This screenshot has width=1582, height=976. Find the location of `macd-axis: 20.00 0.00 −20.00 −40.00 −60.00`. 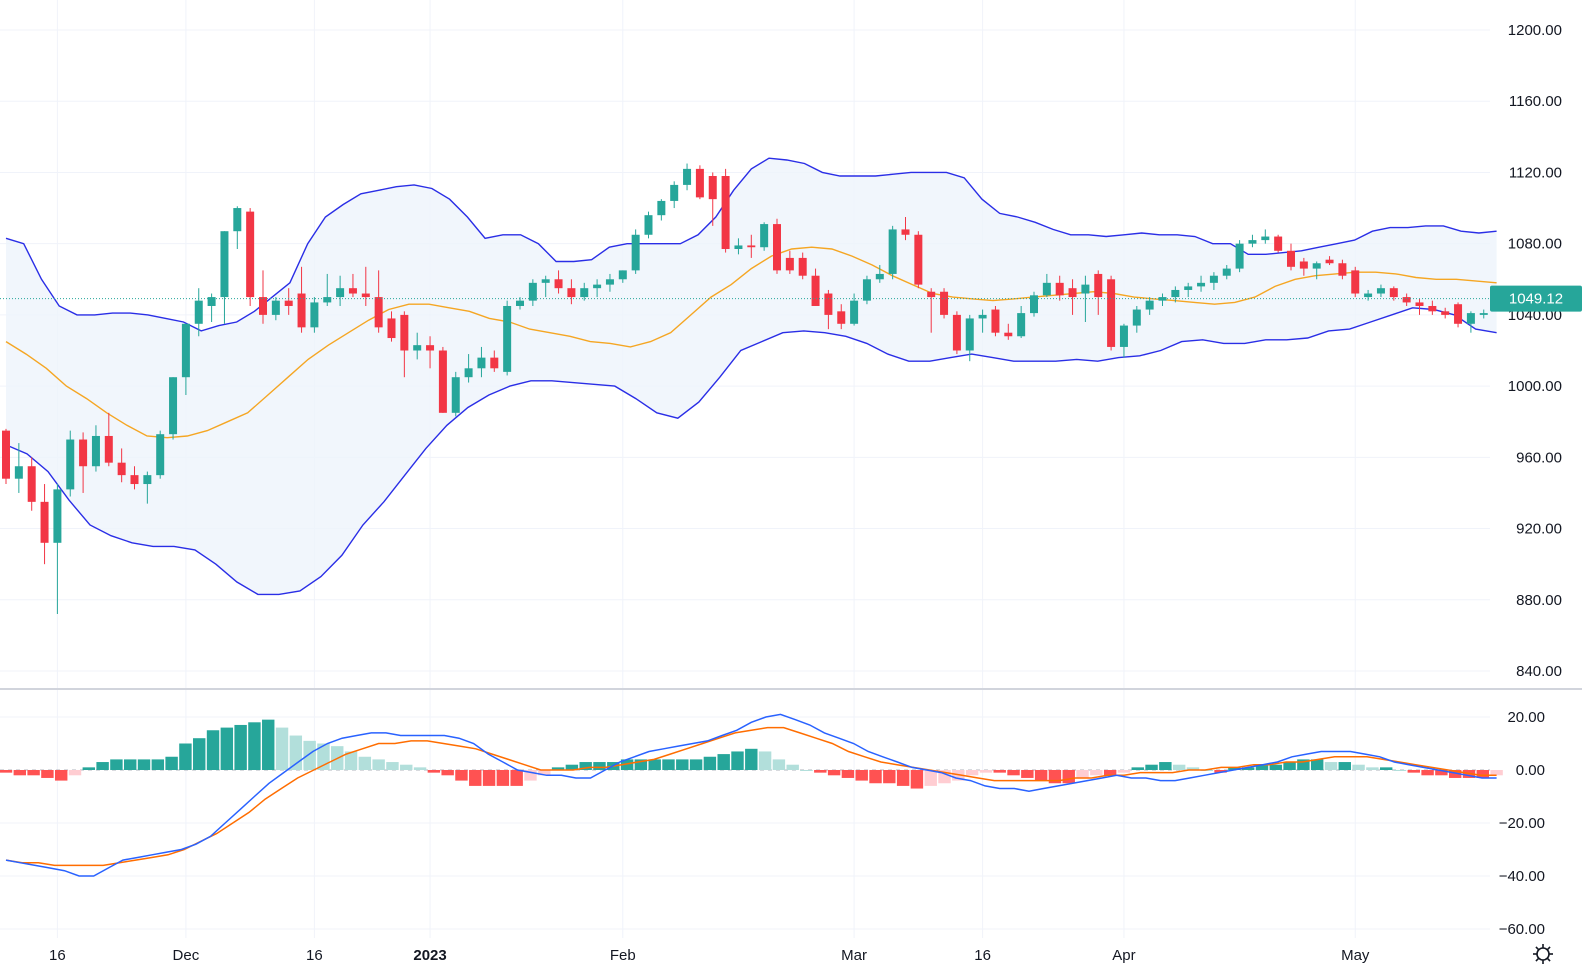

macd-axis: 20.00 0.00 −20.00 −40.00 −60.00 is located at coordinates (1522, 823).